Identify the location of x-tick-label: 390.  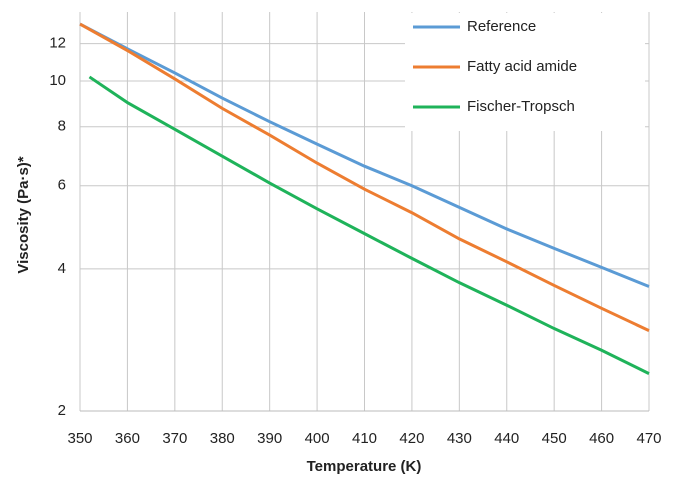
(269, 438).